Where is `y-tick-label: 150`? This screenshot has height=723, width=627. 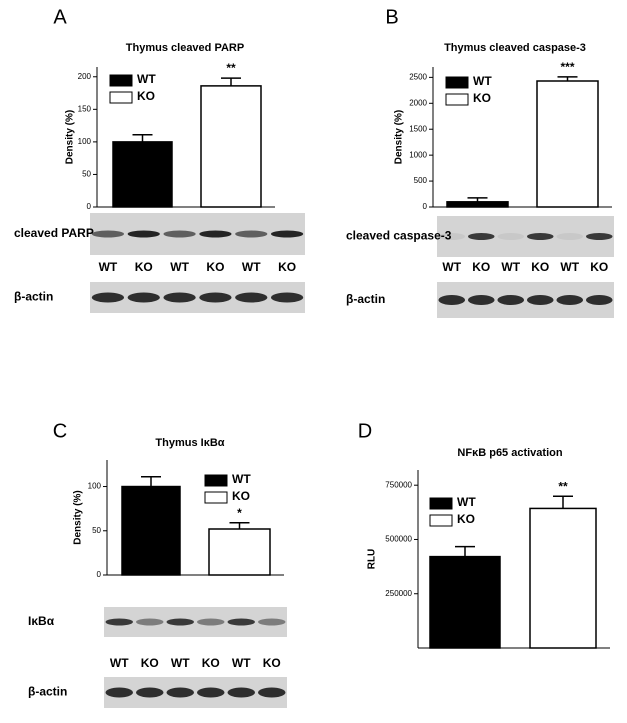 y-tick-label: 150 is located at coordinates (85, 108).